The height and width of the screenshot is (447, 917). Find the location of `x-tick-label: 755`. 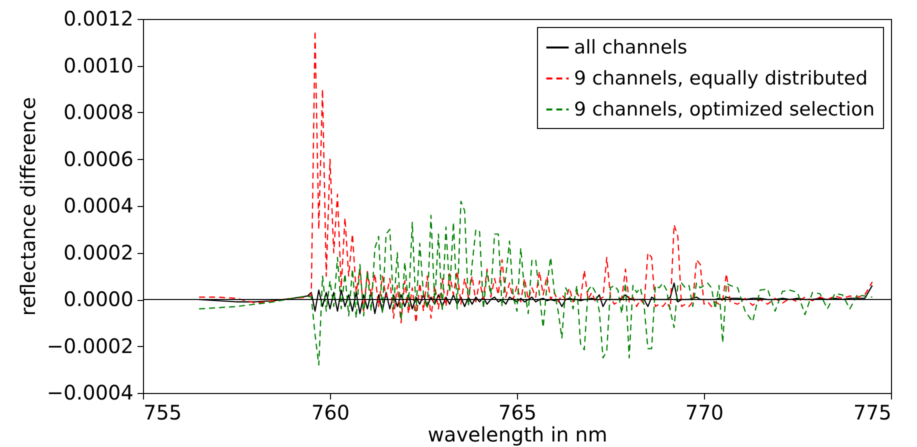

x-tick-label: 755 is located at coordinates (163, 412).